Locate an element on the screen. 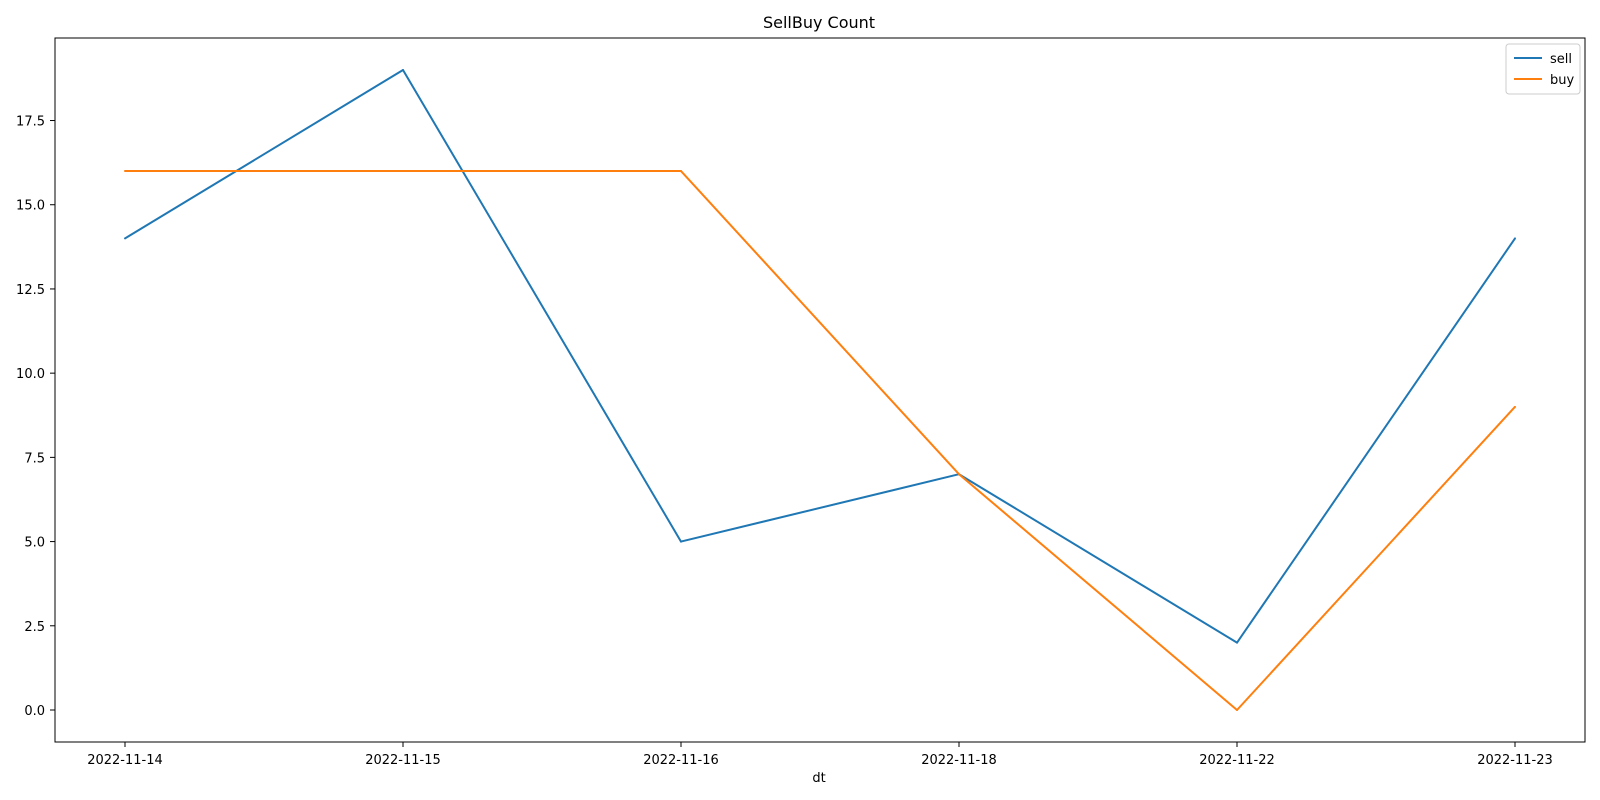 This screenshot has height=800, width=1600. y-tick-label: 15.0 is located at coordinates (30, 206).